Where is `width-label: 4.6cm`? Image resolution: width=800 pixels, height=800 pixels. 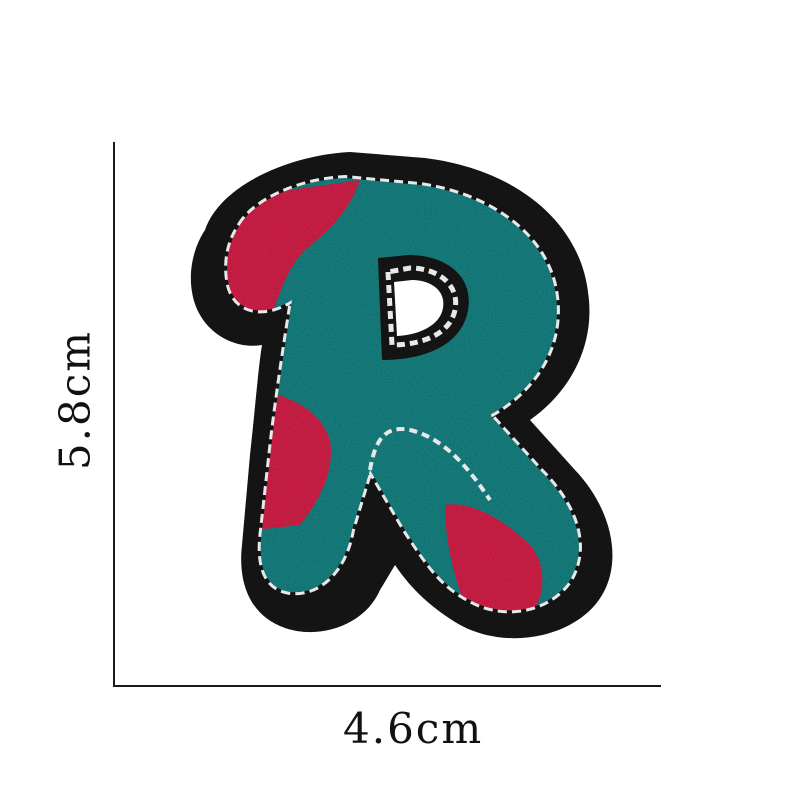
width-label: 4.6cm is located at coordinates (413, 728).